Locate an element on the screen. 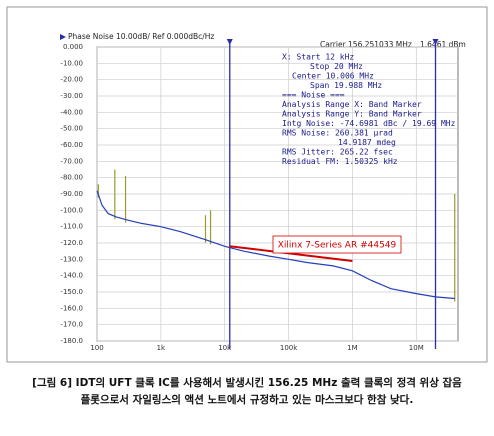 The image size is (494, 436). y-tick-label: -100.0 is located at coordinates (71, 210).